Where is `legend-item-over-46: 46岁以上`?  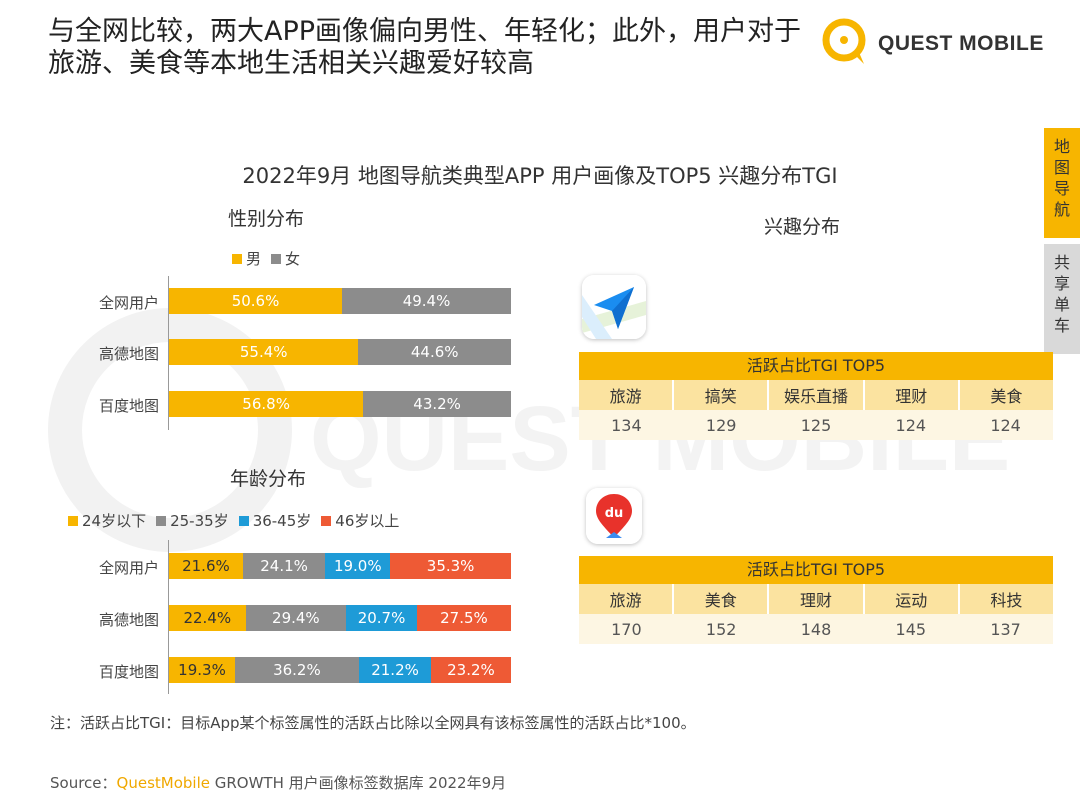
legend-item-over-46: 46岁以上 is located at coordinates (360, 520).